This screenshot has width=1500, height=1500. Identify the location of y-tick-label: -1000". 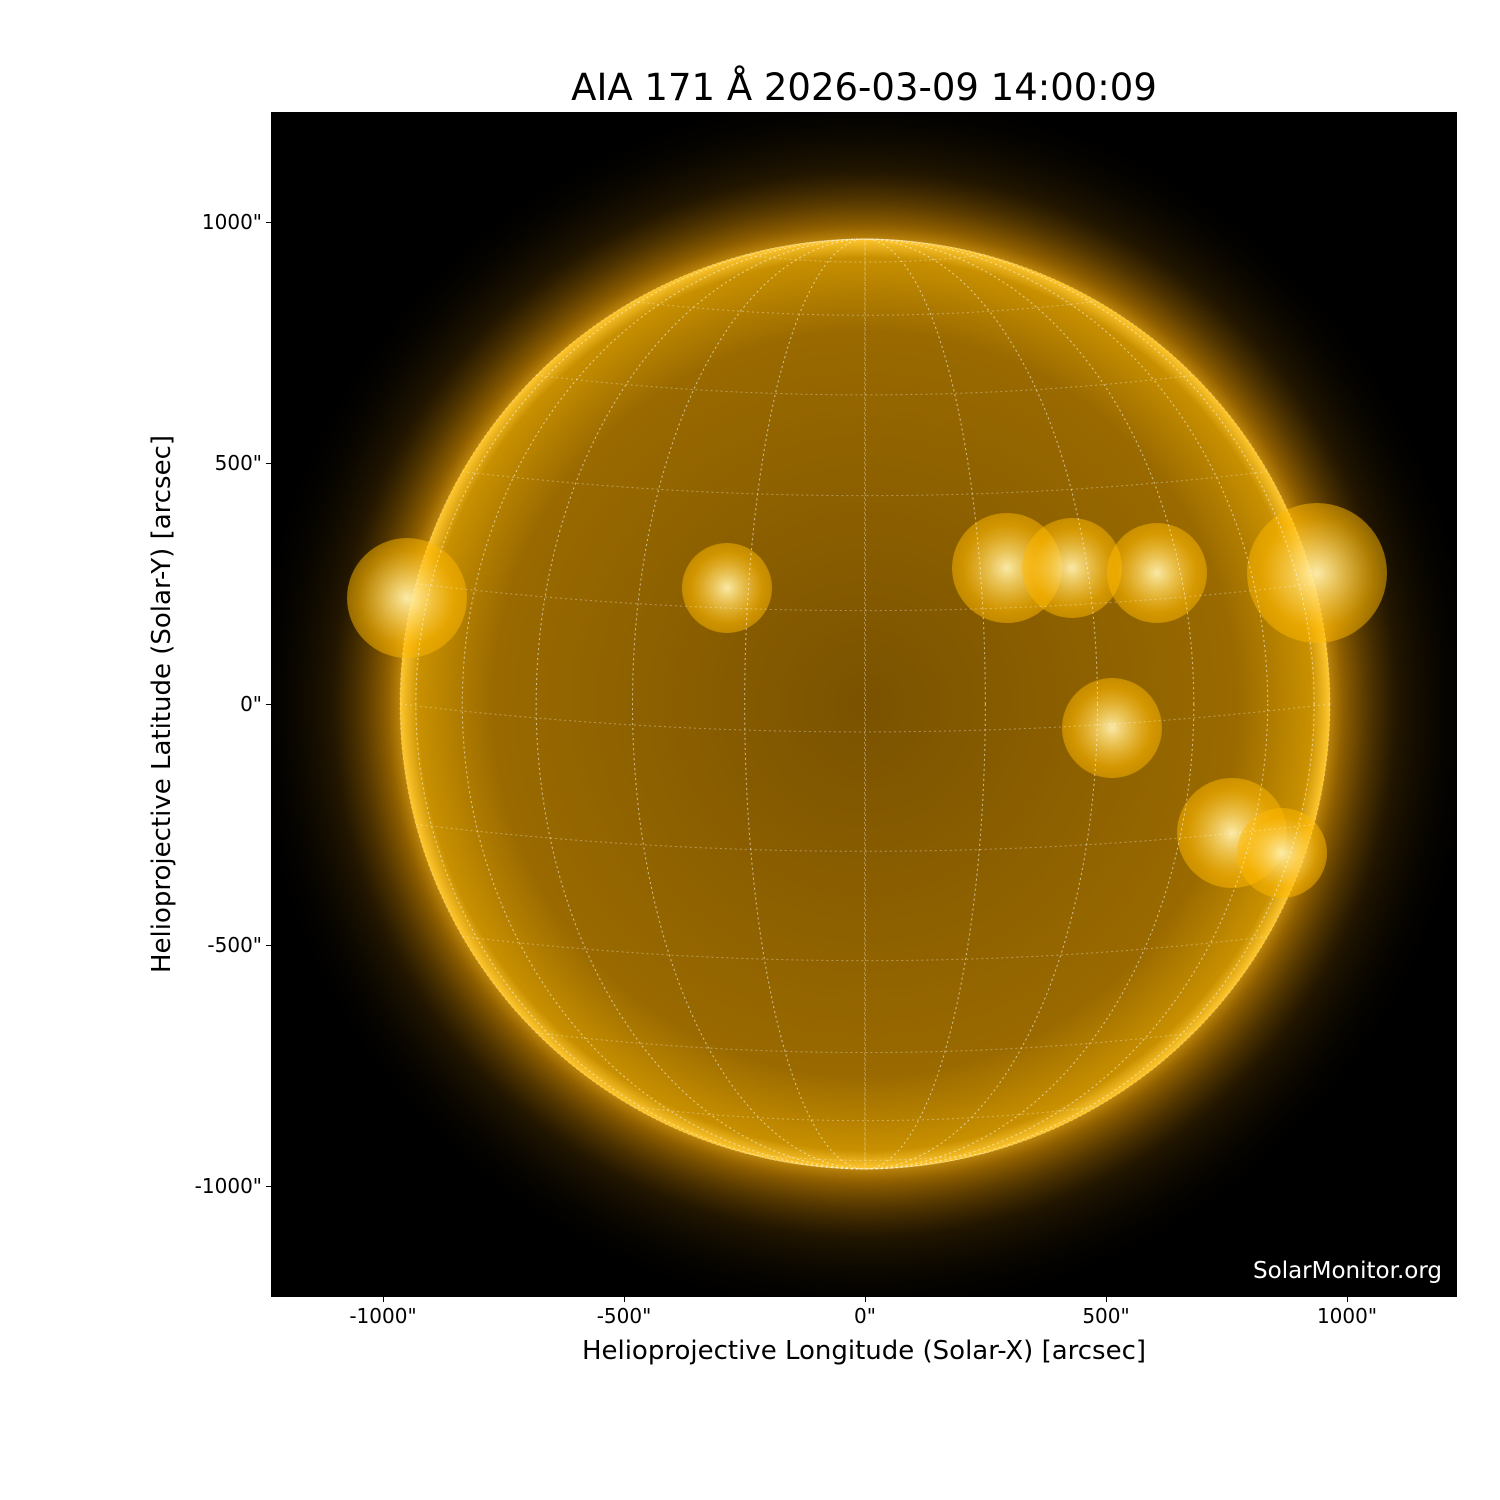
(228, 1186).